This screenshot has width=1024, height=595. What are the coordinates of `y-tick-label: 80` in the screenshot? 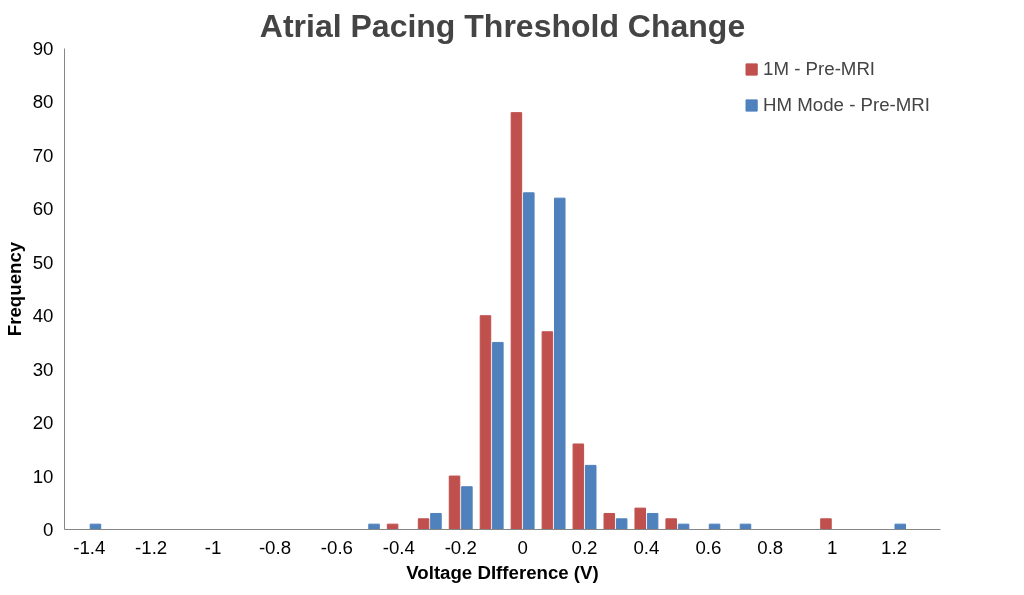 It's located at (43, 102).